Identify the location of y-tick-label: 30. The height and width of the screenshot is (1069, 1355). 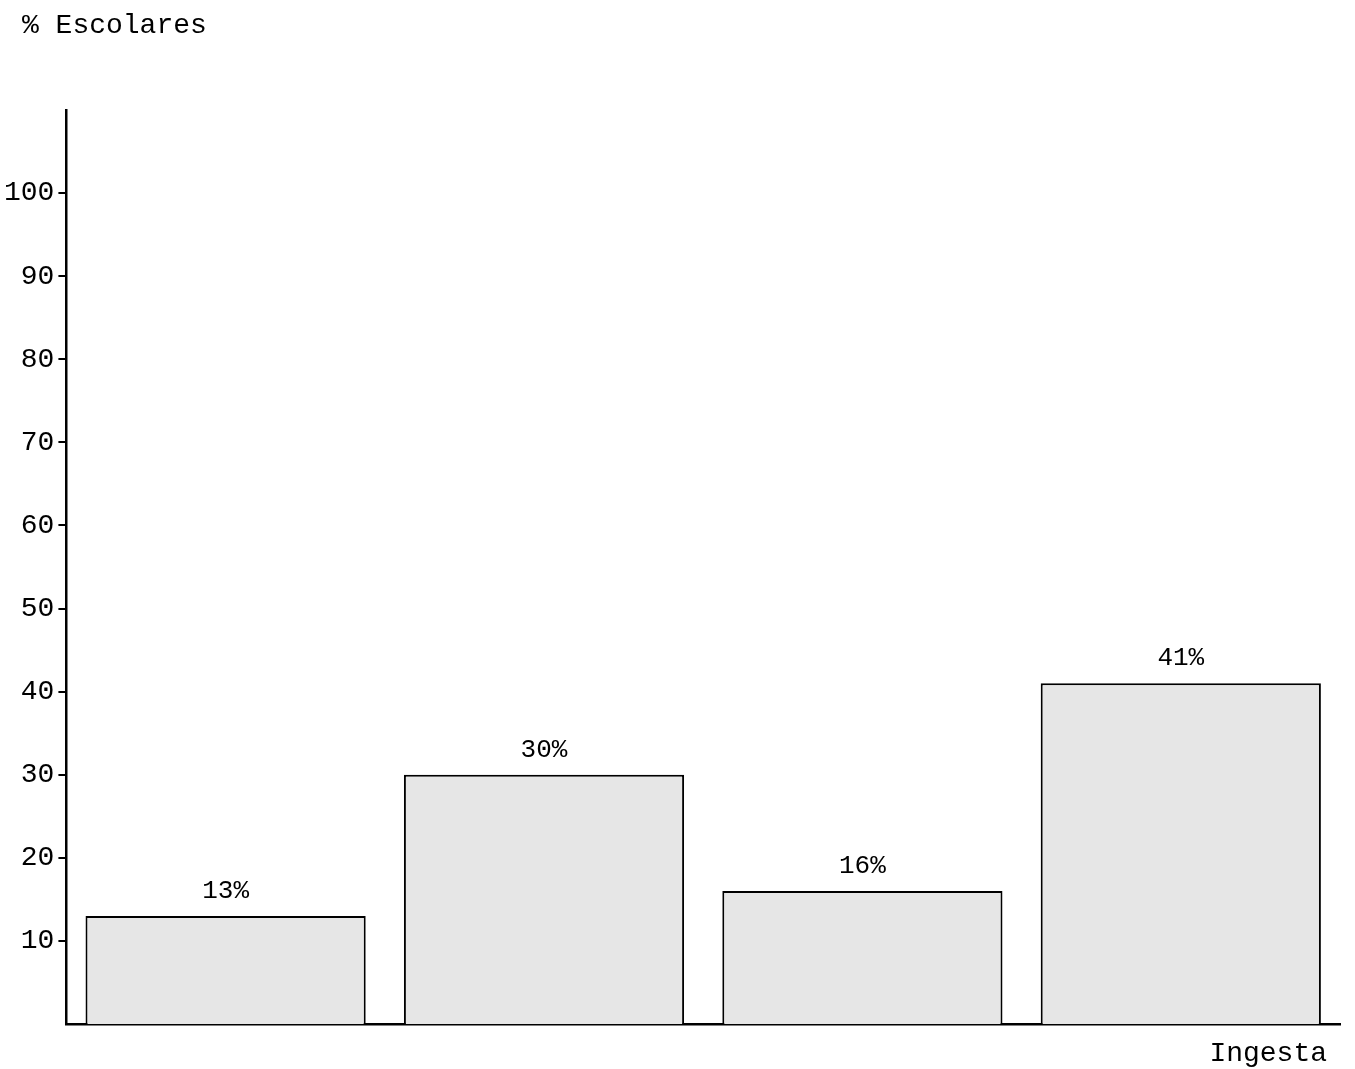
(37, 775).